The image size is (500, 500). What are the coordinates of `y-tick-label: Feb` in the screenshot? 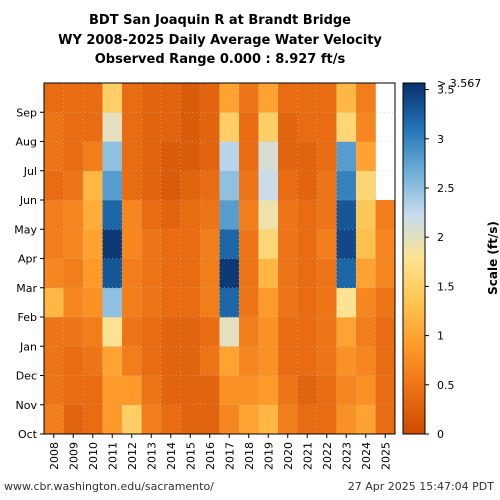 It's located at (27, 317).